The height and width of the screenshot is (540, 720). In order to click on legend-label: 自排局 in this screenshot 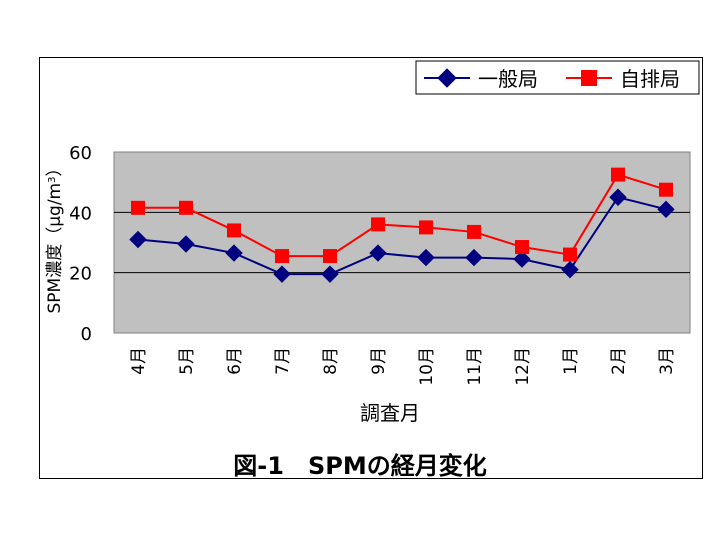, I will do `click(650, 79)`.